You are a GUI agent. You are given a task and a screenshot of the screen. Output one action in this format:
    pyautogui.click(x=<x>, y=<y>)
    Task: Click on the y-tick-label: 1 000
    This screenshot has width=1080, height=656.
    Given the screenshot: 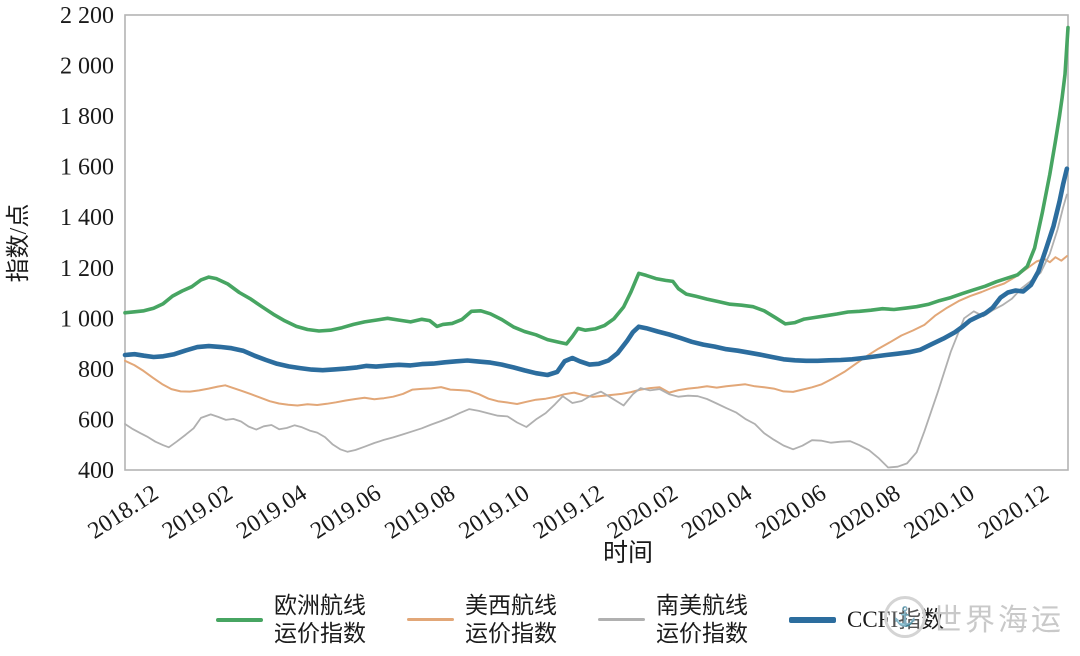 What is the action you would take?
    pyautogui.click(x=87, y=319)
    